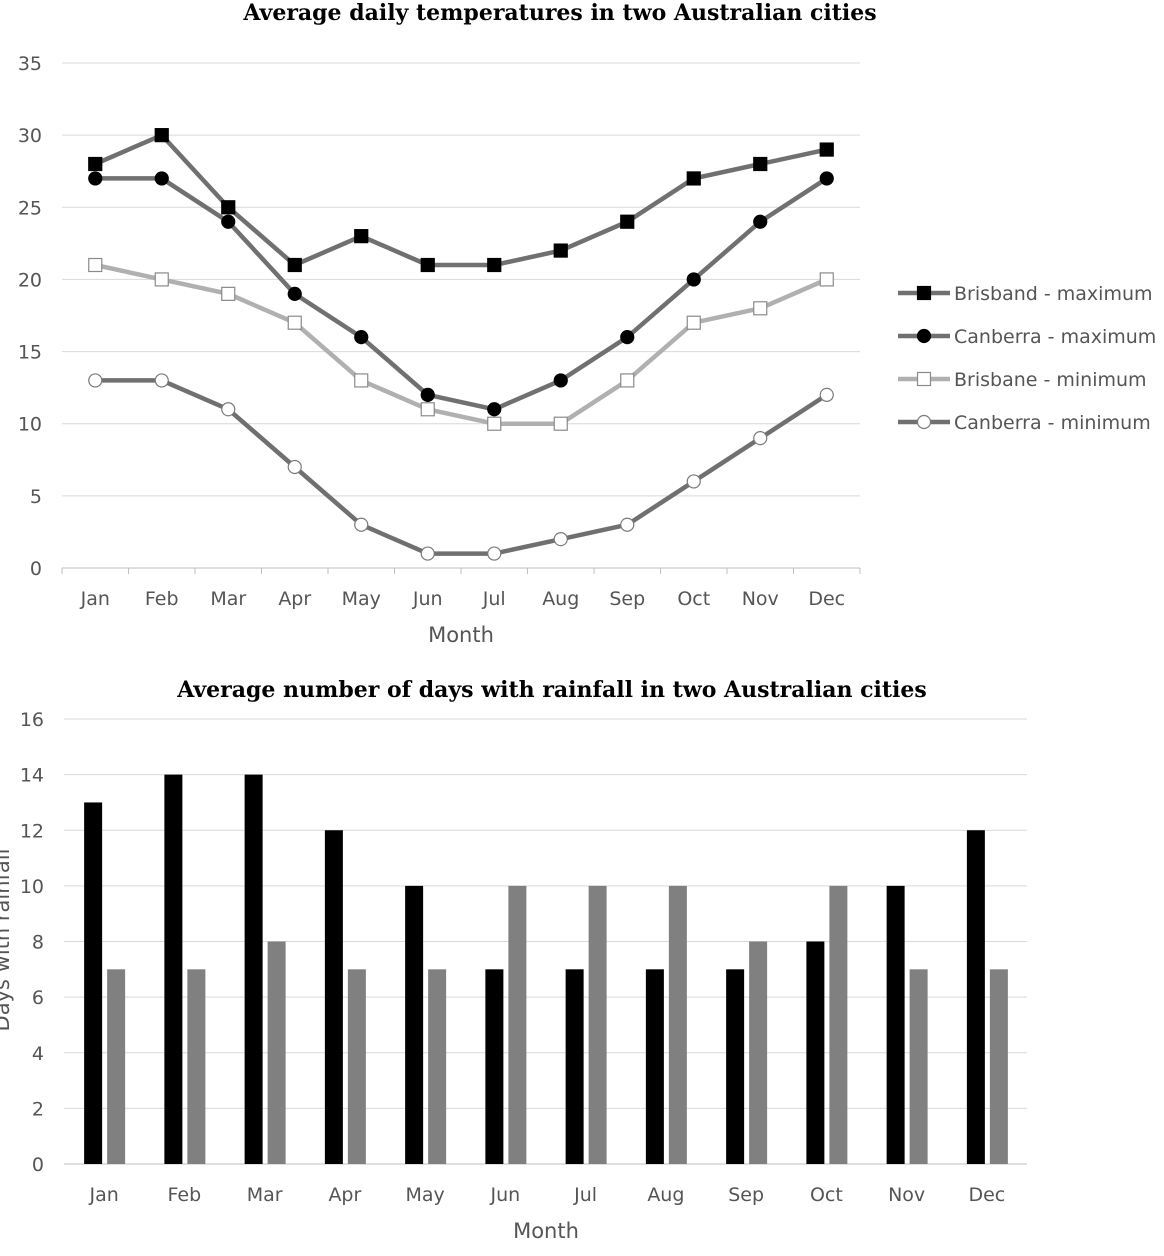 The width and height of the screenshot is (1164, 1256). I want to click on legend-canberra-max: Canberra - maximum, so click(1027, 337).